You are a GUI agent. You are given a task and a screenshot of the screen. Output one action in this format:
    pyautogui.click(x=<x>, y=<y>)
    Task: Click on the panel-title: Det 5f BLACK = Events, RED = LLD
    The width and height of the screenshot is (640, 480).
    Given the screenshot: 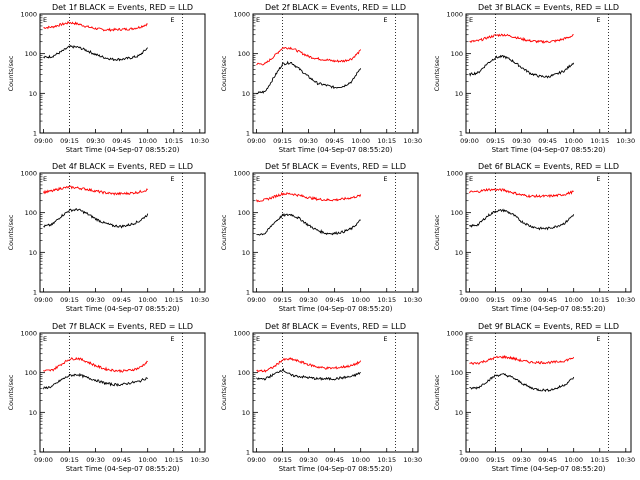 What is the action you would take?
    pyautogui.click(x=335, y=166)
    